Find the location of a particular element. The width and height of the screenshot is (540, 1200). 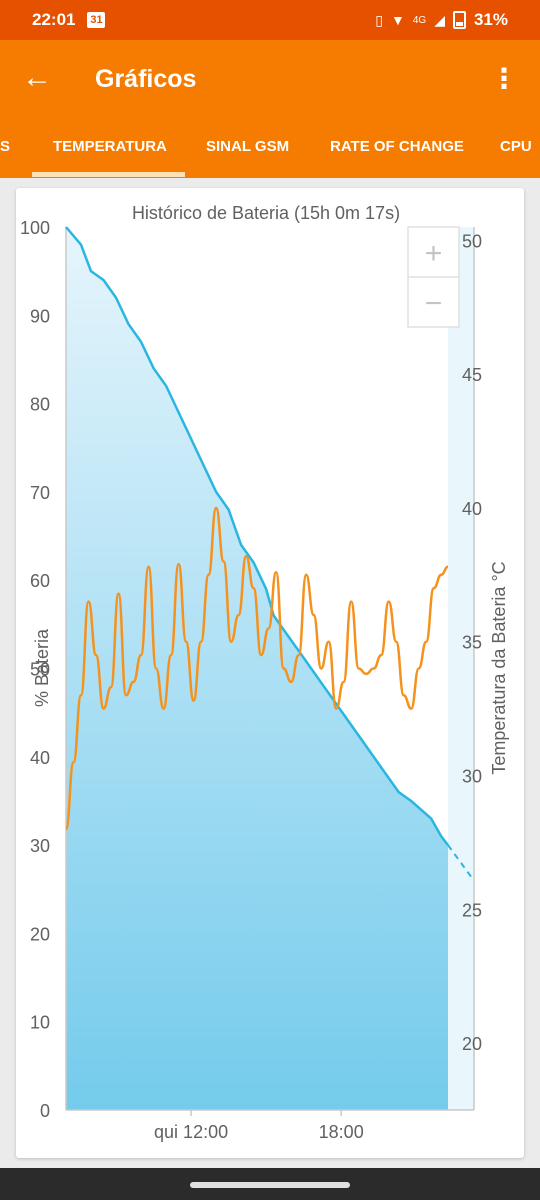

left-tick-label: 0 is located at coordinates (45, 1111).